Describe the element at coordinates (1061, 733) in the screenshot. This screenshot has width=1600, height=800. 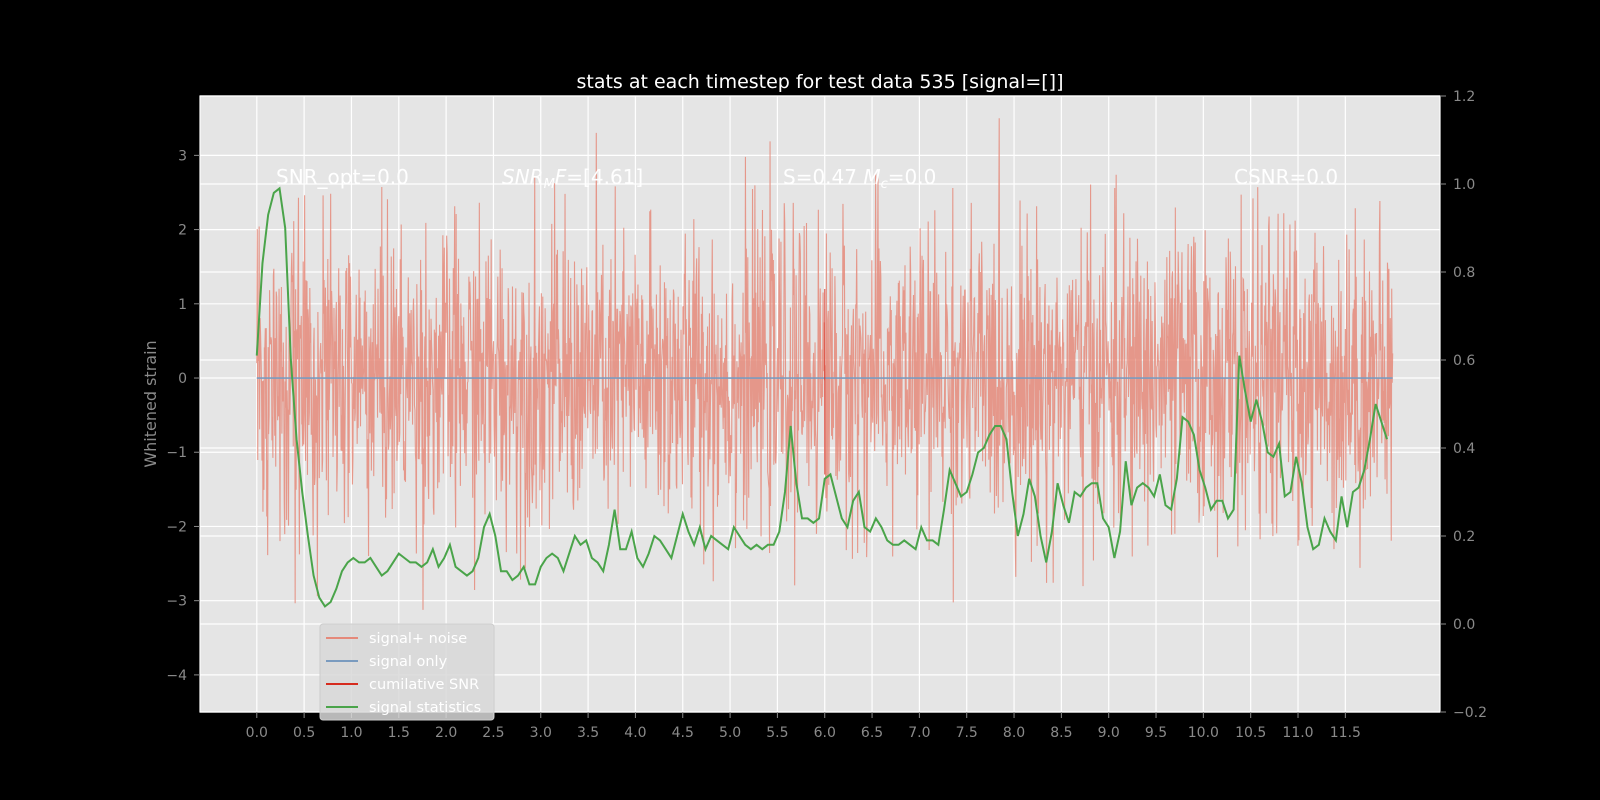
I see `x-tick-label-17: 8.5` at that location.